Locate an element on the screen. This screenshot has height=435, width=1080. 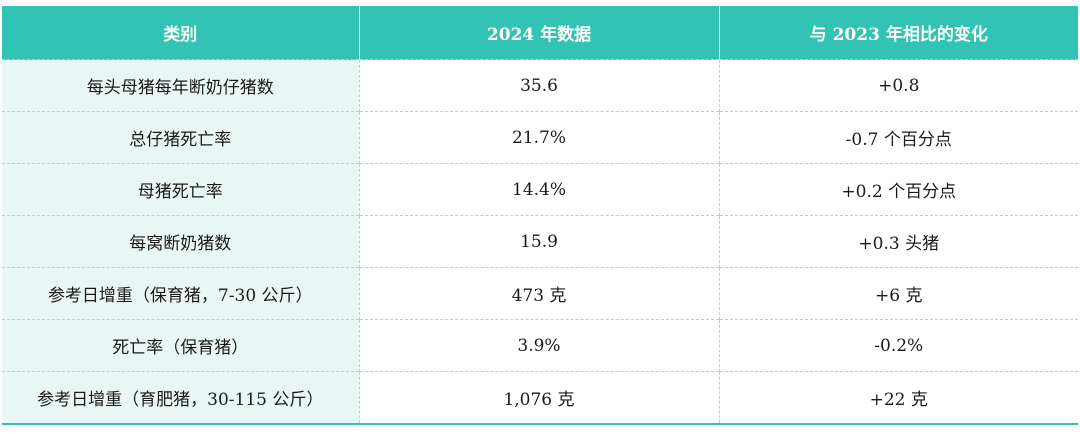
value-2024-cell: 1,076 克 is located at coordinates (539, 398).